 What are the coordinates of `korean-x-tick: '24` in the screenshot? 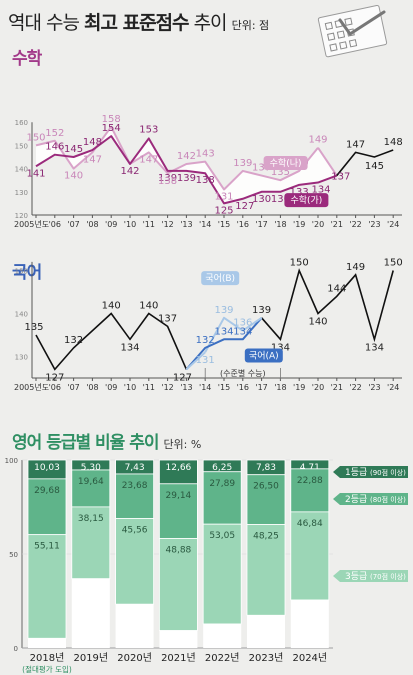 It's located at (393, 387).